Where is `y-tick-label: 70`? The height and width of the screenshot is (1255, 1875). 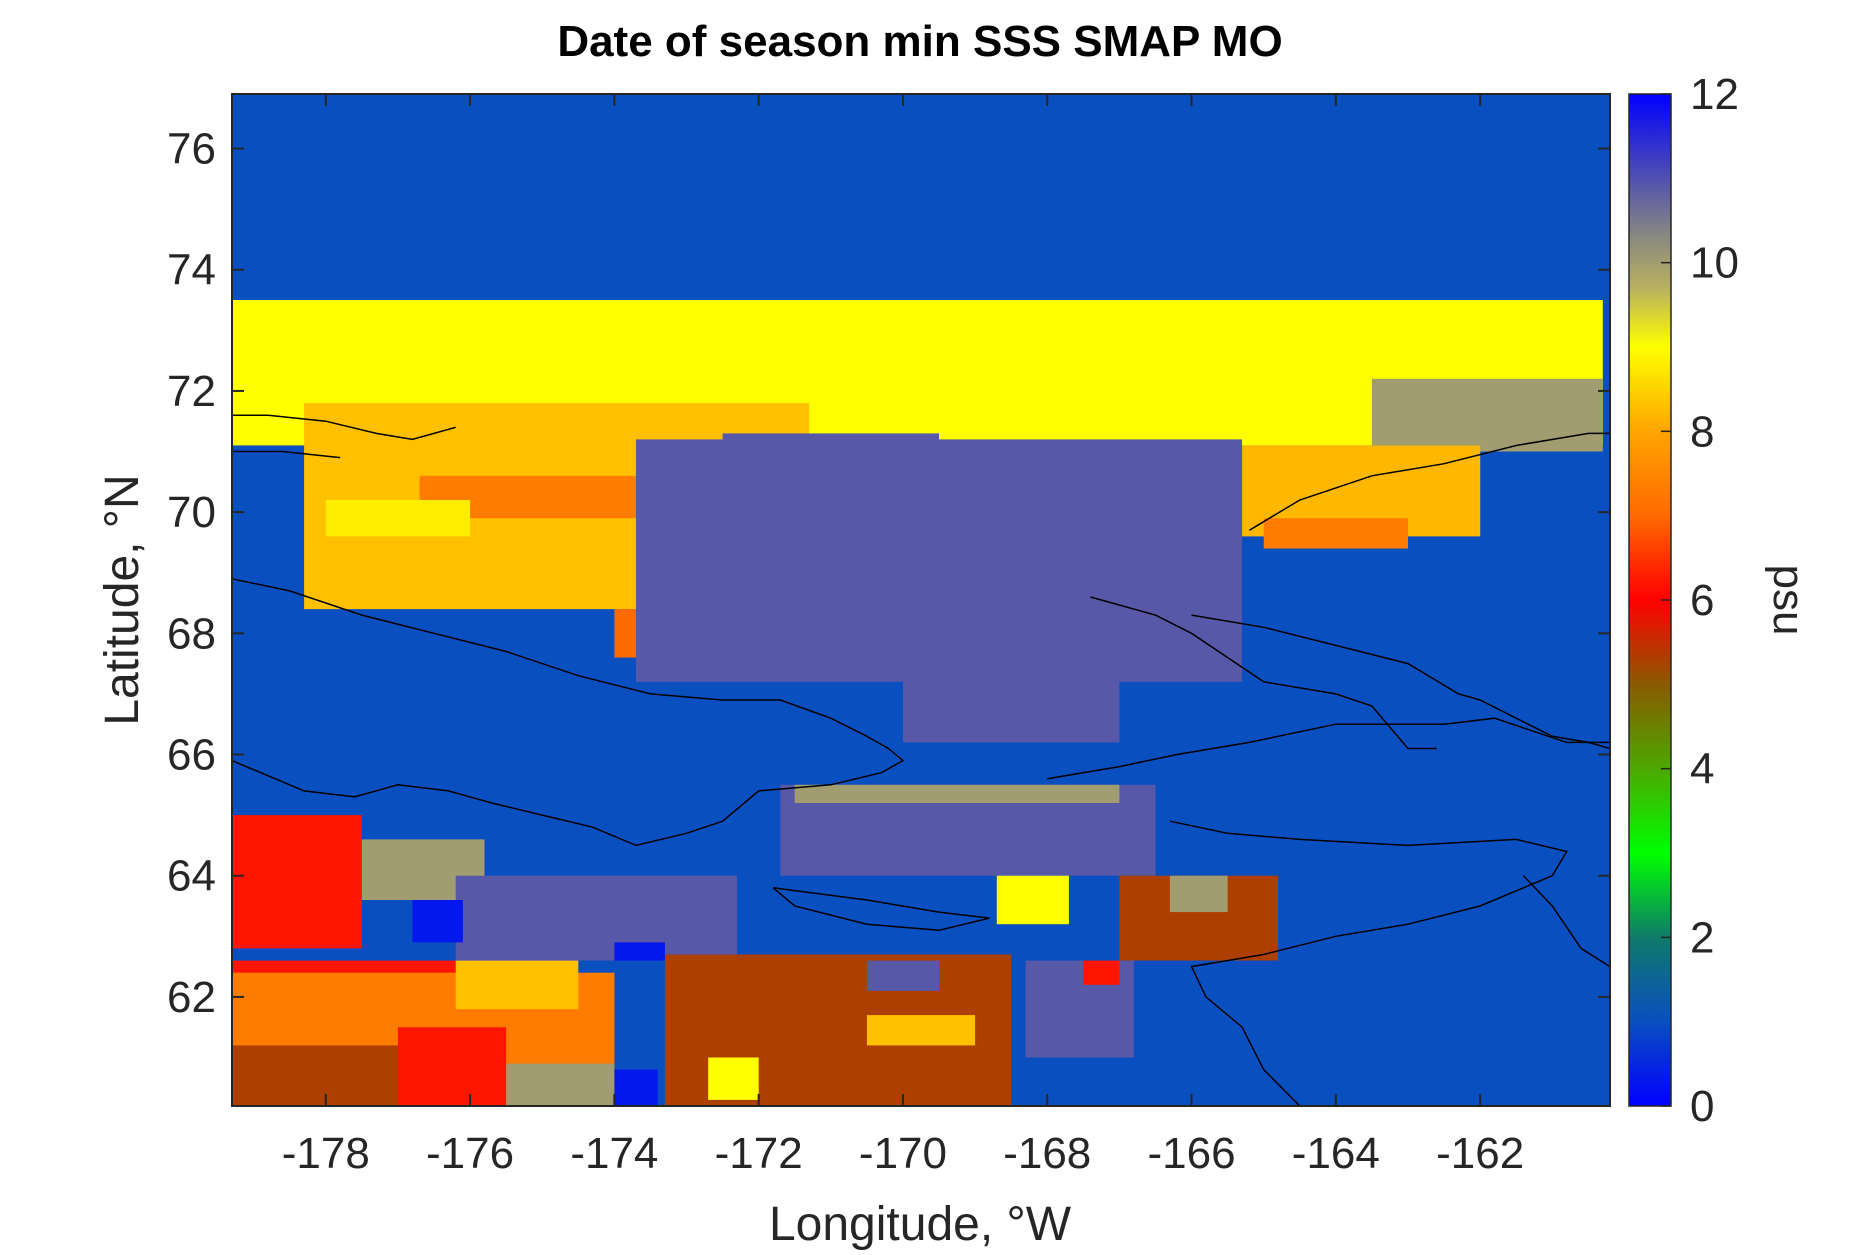 y-tick-label: 70 is located at coordinates (191, 512).